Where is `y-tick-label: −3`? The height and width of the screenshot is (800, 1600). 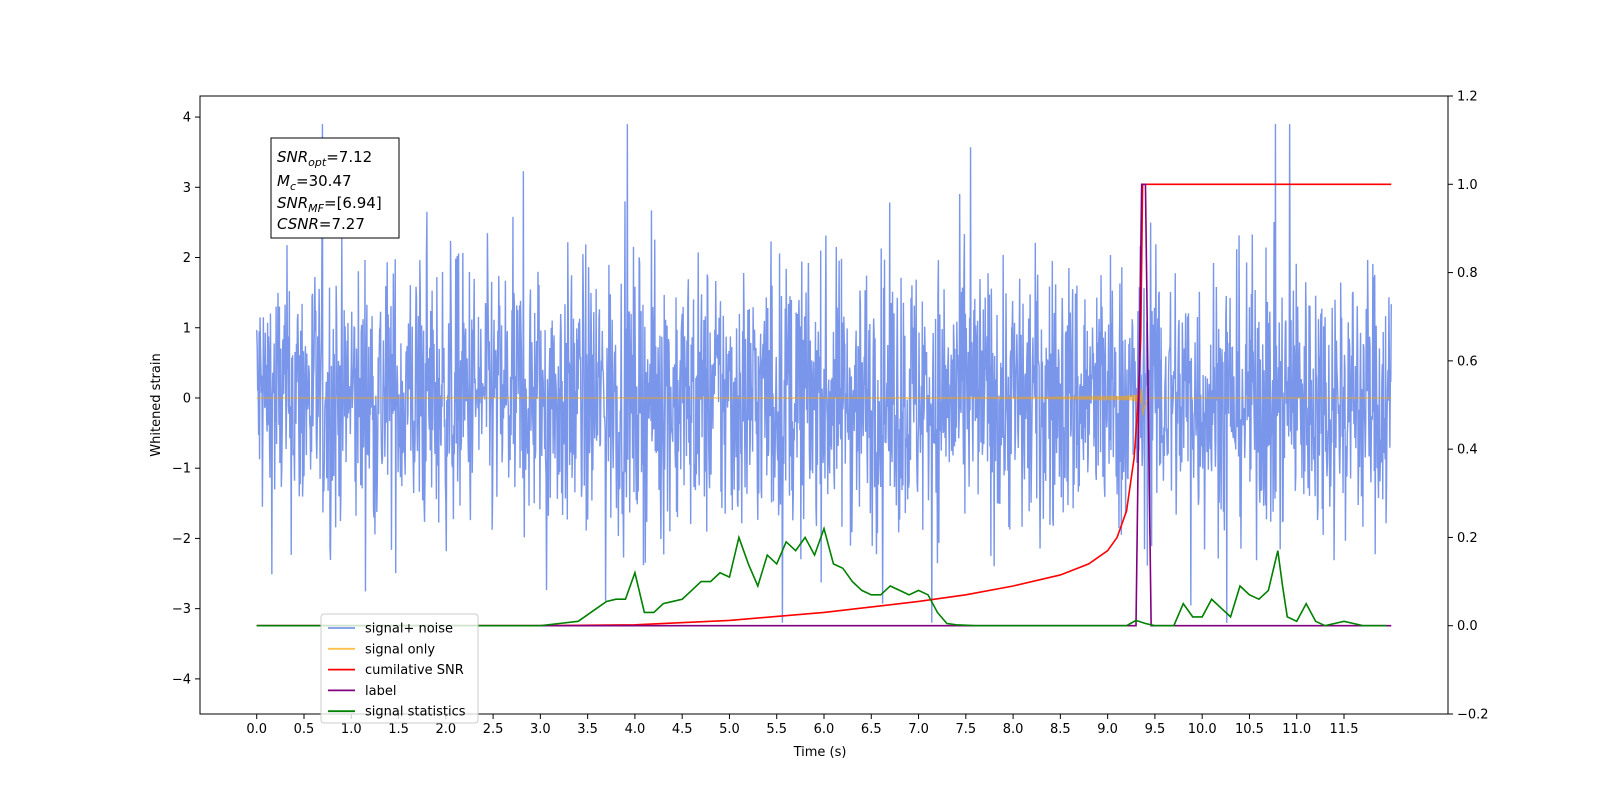 y-tick-label: −3 is located at coordinates (181, 609).